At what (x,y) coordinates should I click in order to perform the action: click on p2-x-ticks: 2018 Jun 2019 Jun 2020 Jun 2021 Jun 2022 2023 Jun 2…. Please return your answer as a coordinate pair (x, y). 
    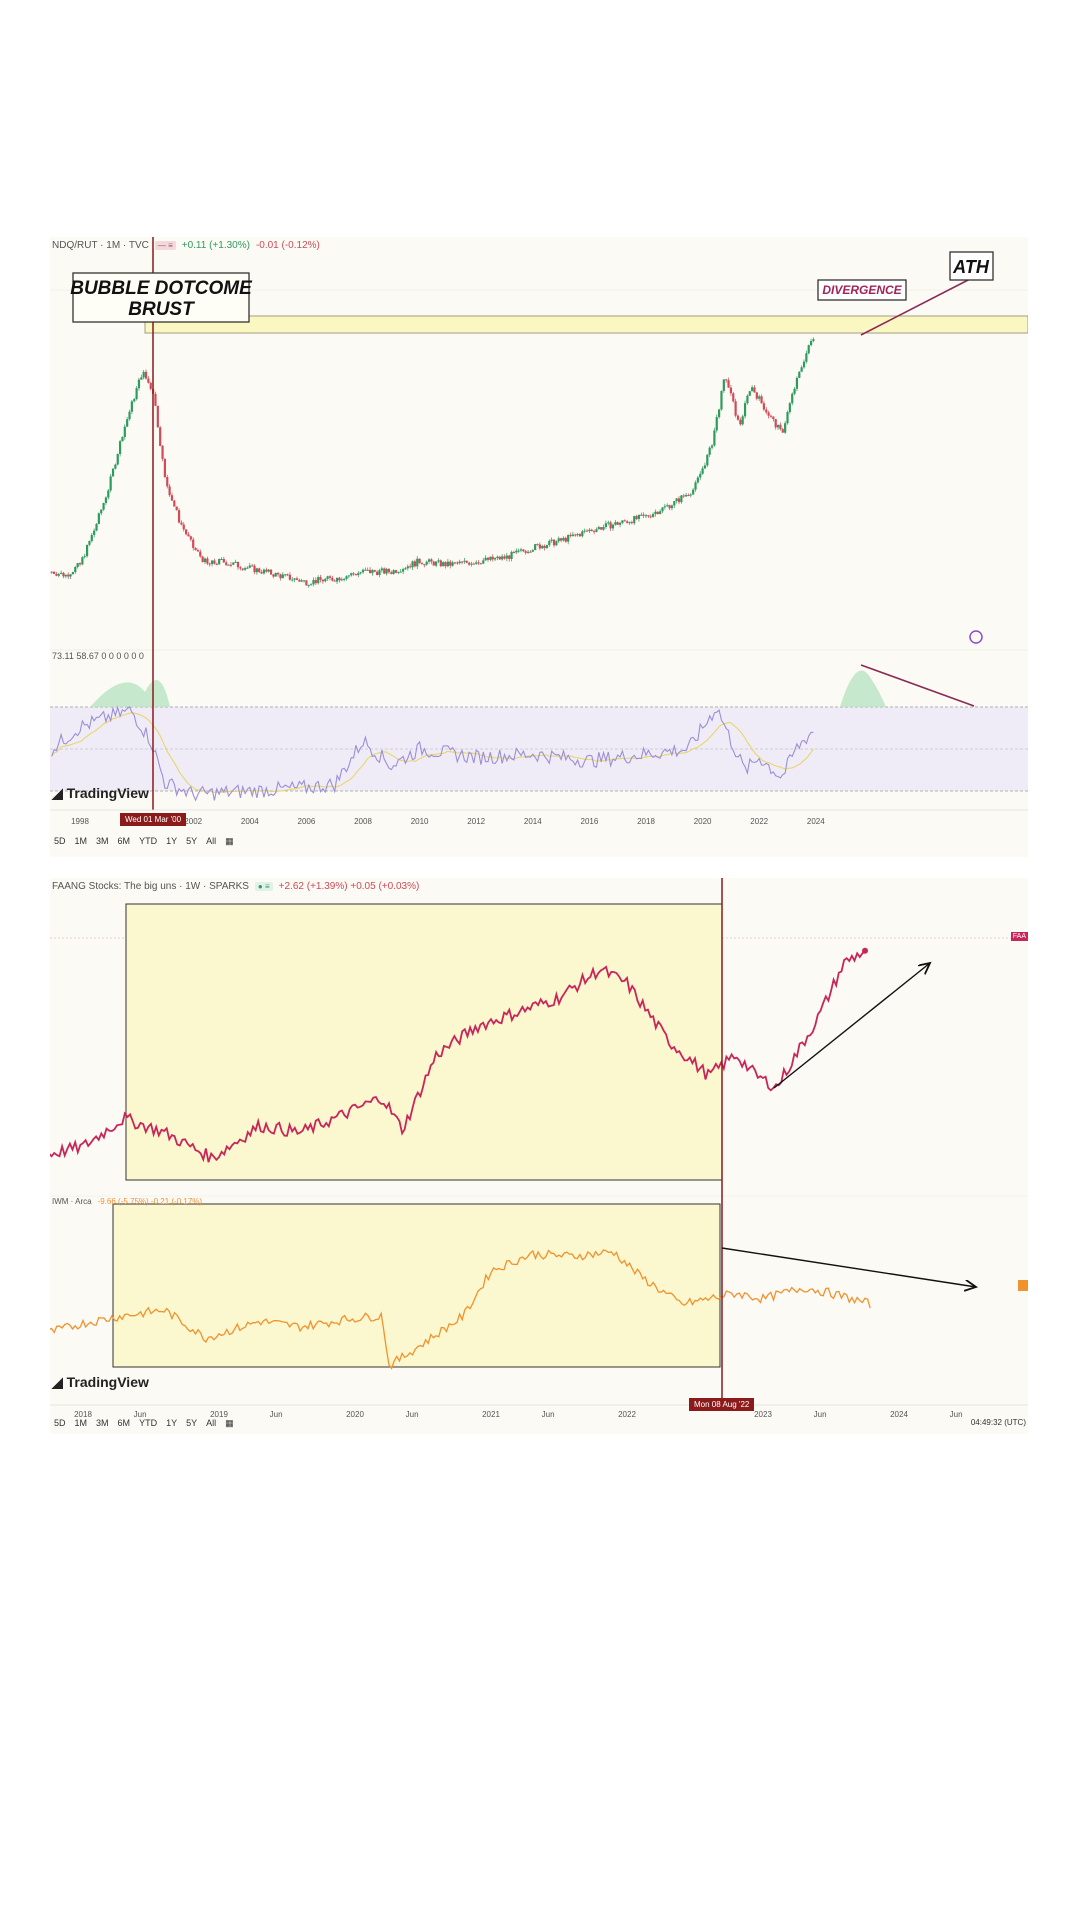
    Looking at the image, I should click on (518, 1414).